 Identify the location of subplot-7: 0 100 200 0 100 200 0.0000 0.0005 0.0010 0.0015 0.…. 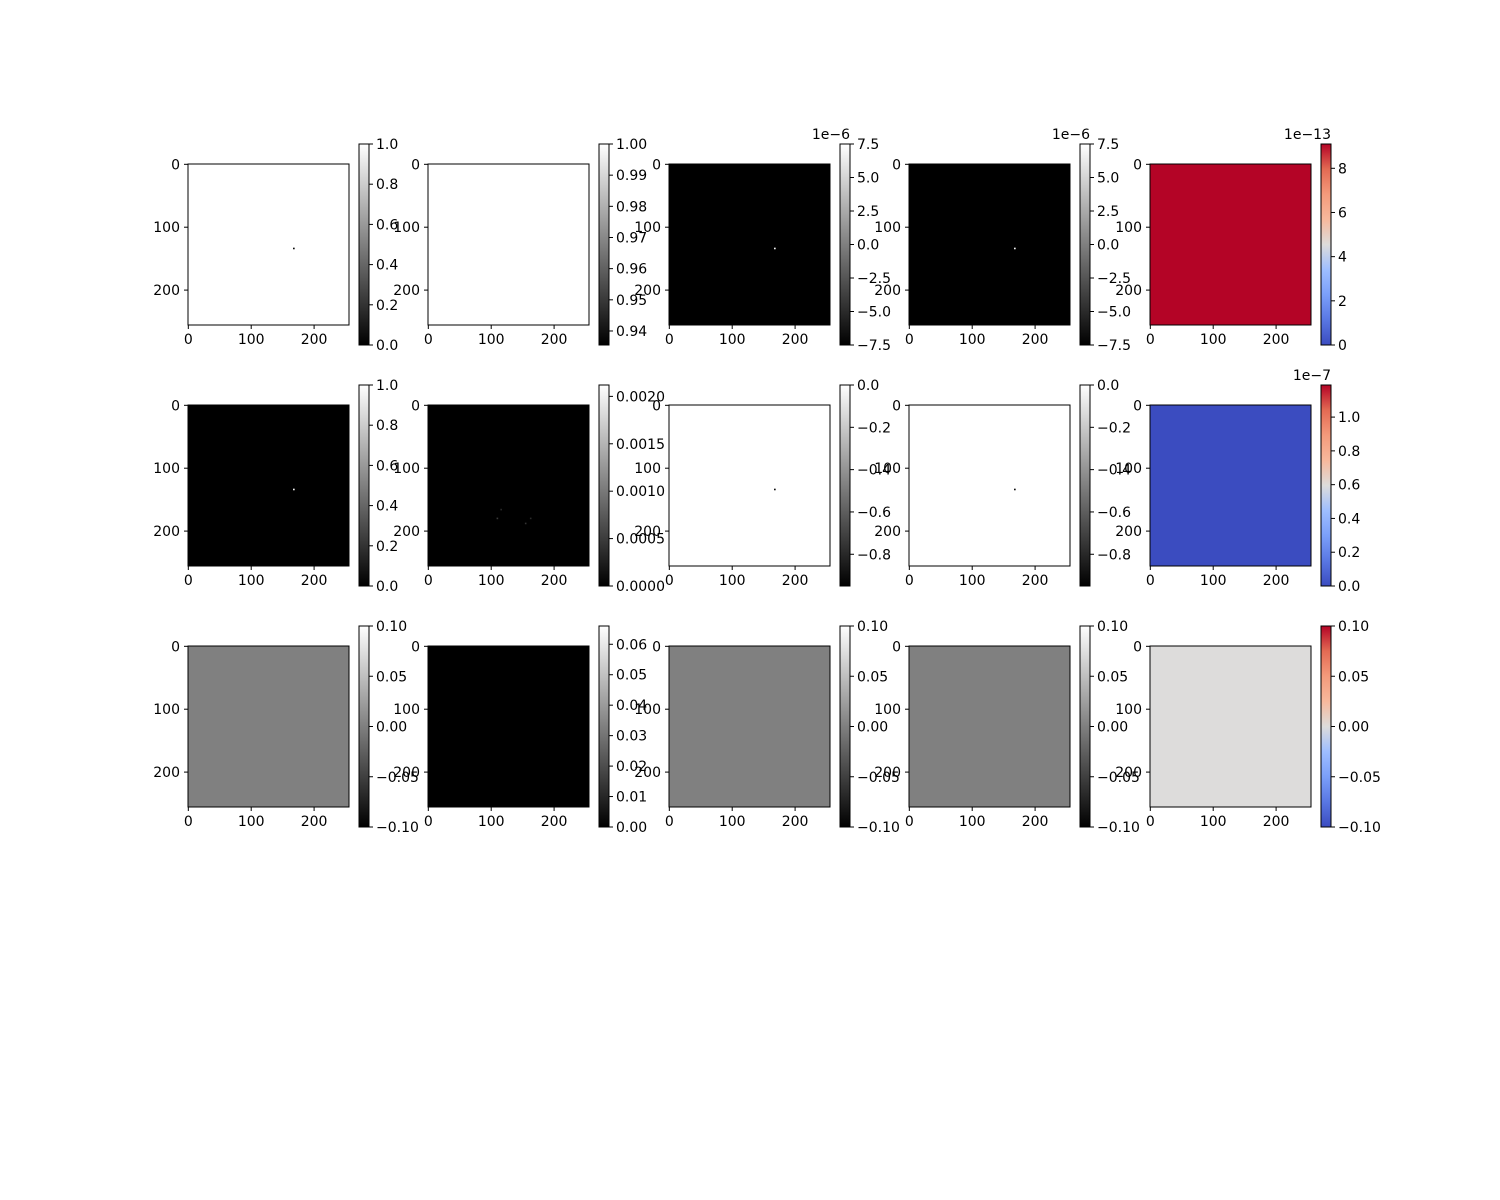
(529, 489).